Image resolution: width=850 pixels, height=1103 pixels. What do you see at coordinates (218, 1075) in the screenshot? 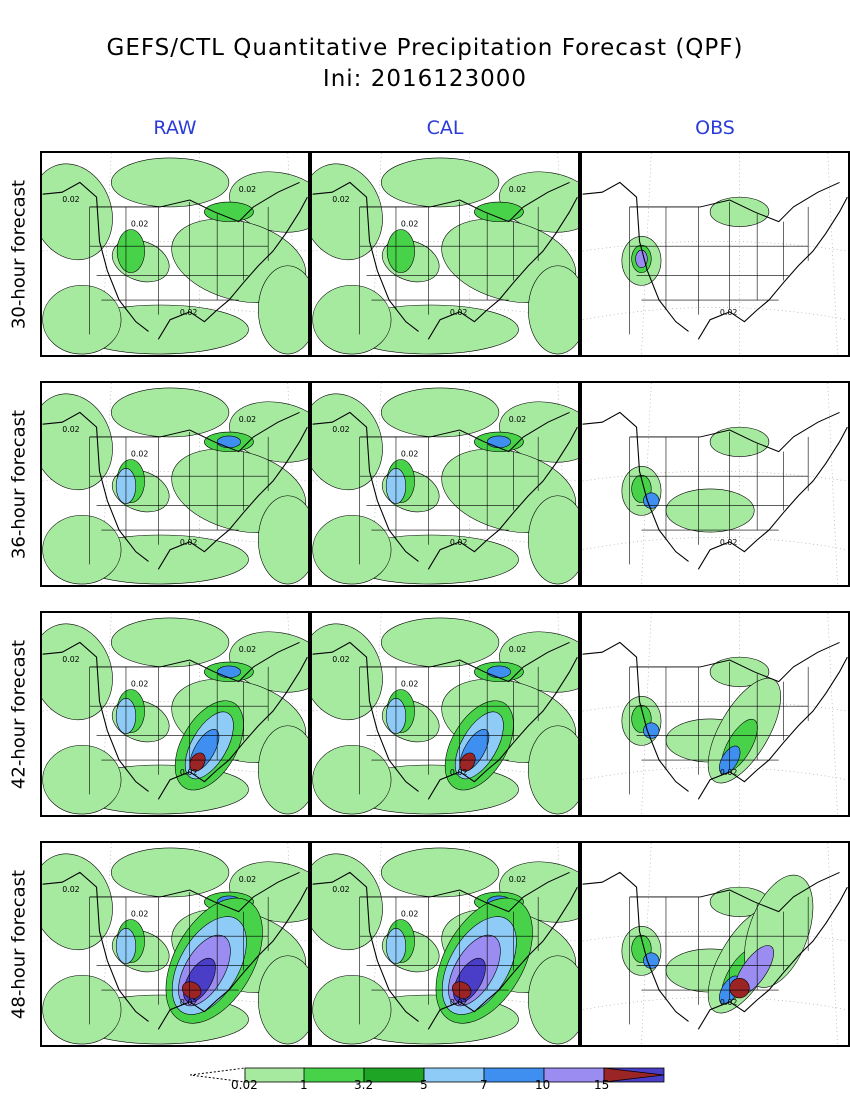
I see `legend-lower-triangle` at bounding box center [218, 1075].